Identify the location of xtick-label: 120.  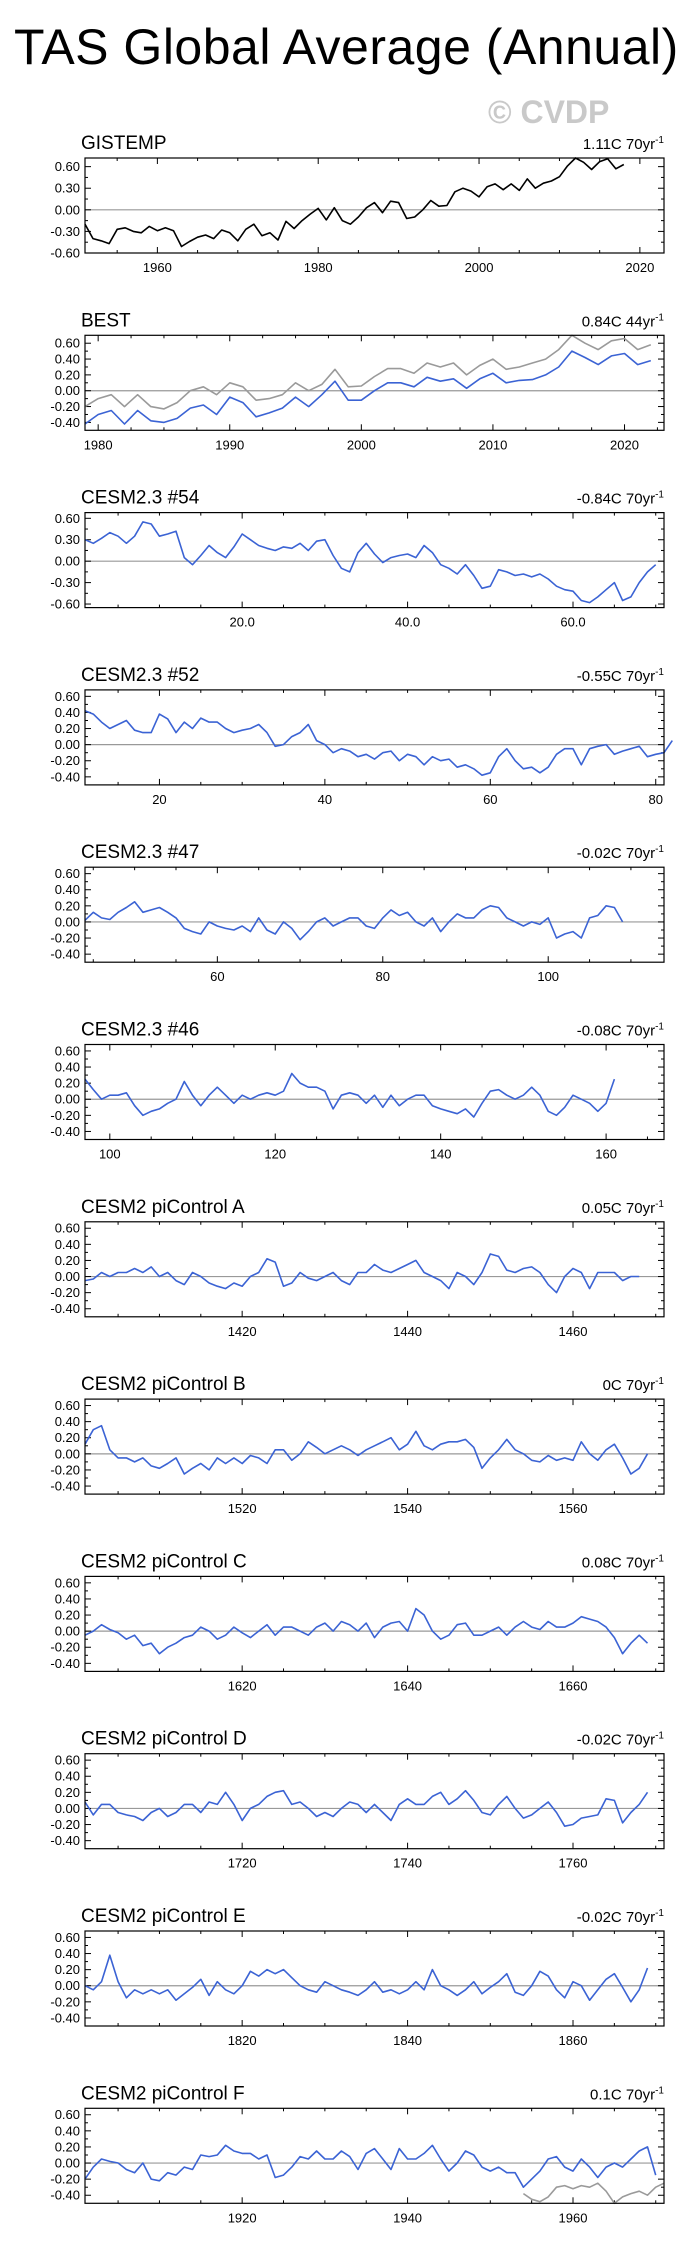
(275, 1154).